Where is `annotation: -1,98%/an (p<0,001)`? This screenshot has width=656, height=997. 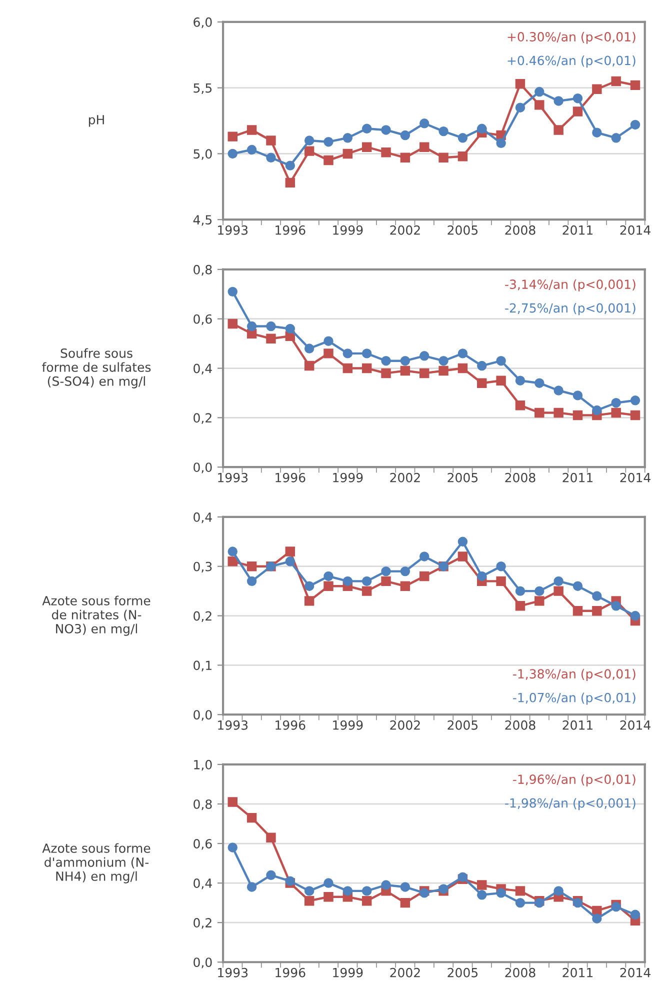 annotation: -1,98%/an (p<0,001) is located at coordinates (570, 804).